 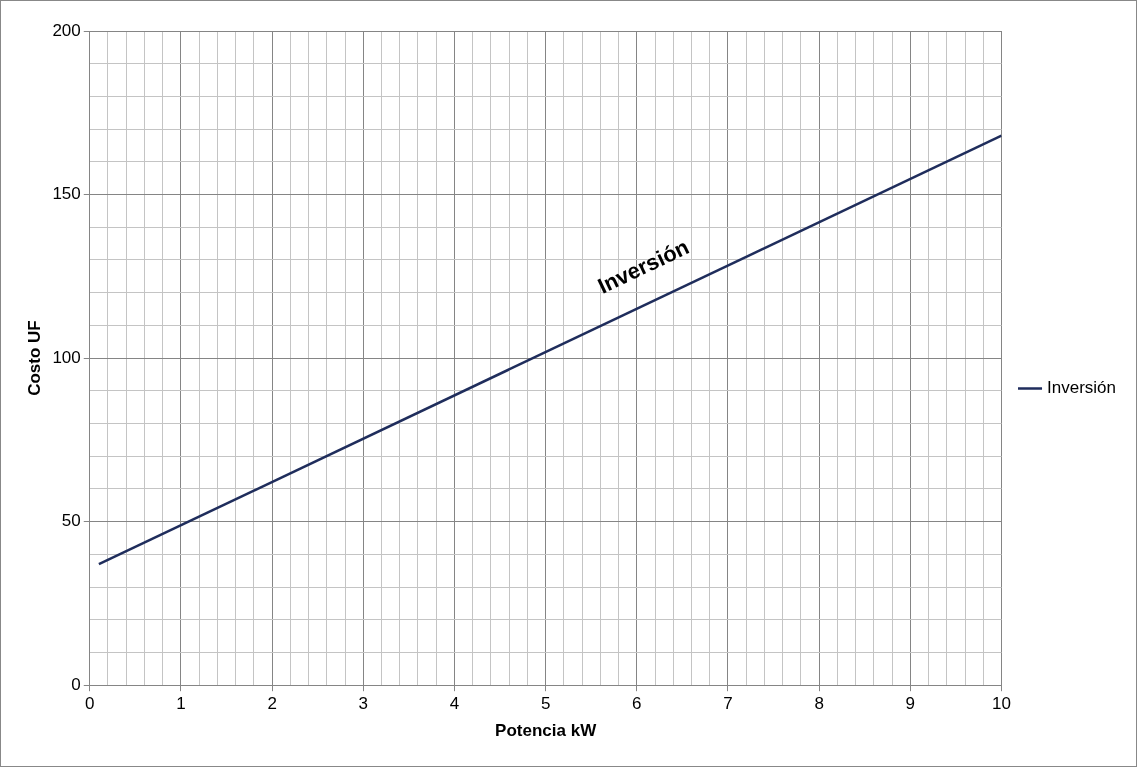 What do you see at coordinates (66, 194) in the screenshot?
I see `y-tick-label: 150` at bounding box center [66, 194].